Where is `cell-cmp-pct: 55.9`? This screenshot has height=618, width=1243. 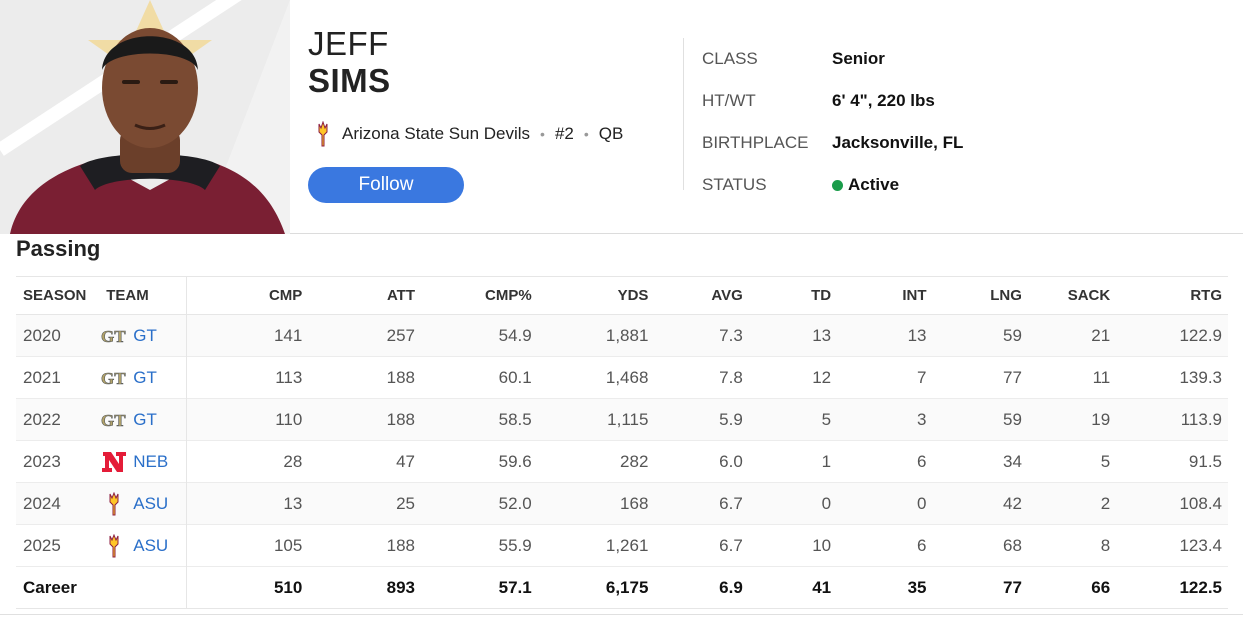
cell-cmp-pct: 55.9 is located at coordinates (515, 545).